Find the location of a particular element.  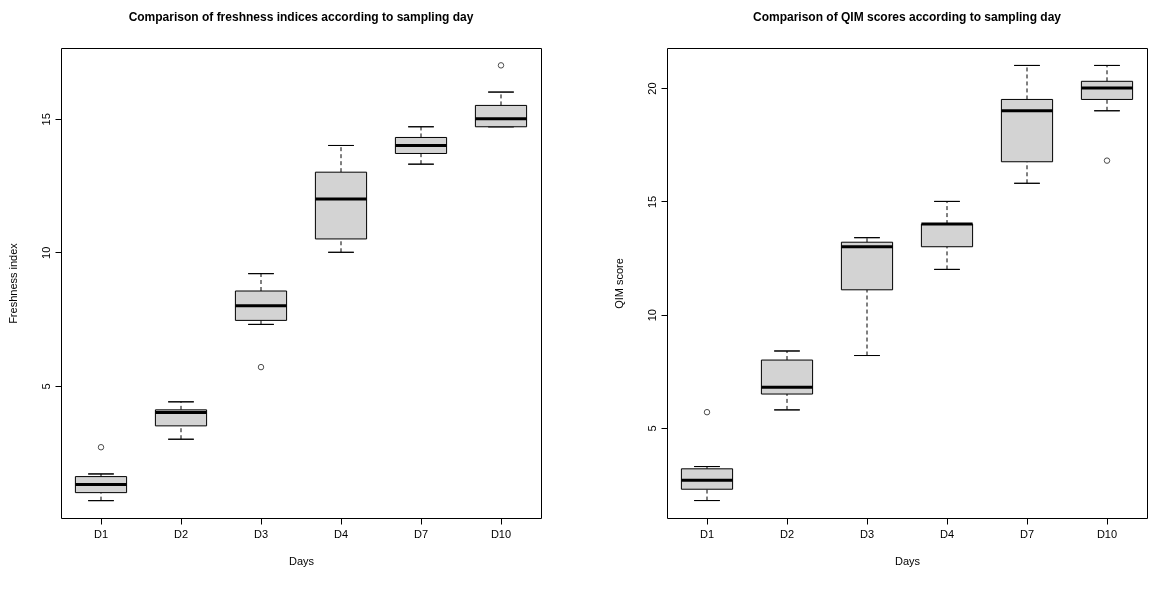

chart-title: Comparison of QIM scores according to sampling day is located at coordinates (907, 17).